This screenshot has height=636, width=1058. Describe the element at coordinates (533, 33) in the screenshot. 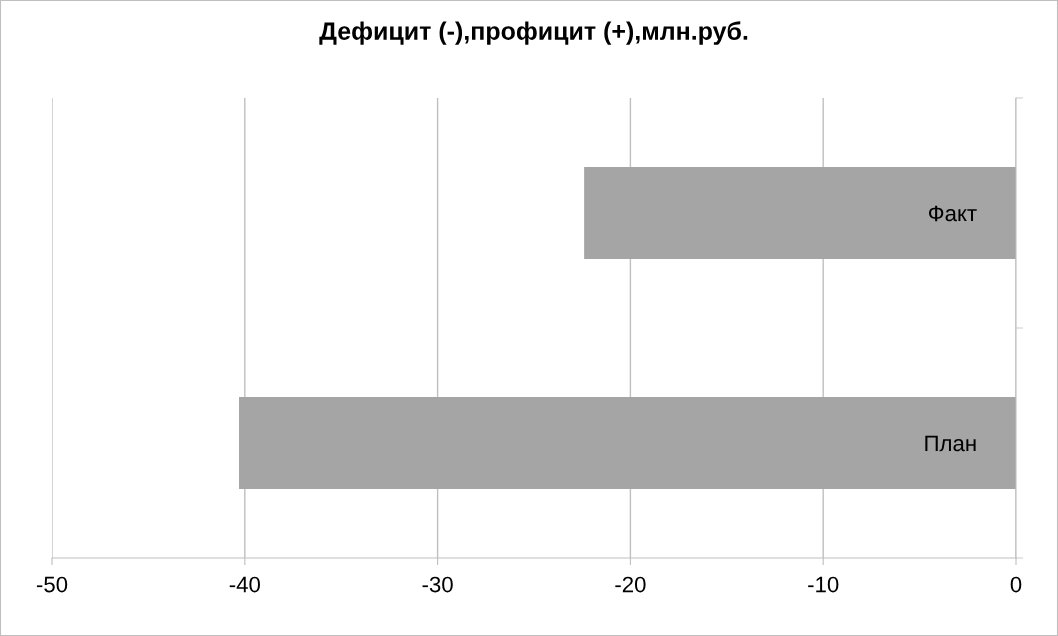

I see `chart-title: Дефицит (-),профицит (+),млн.руб.` at that location.